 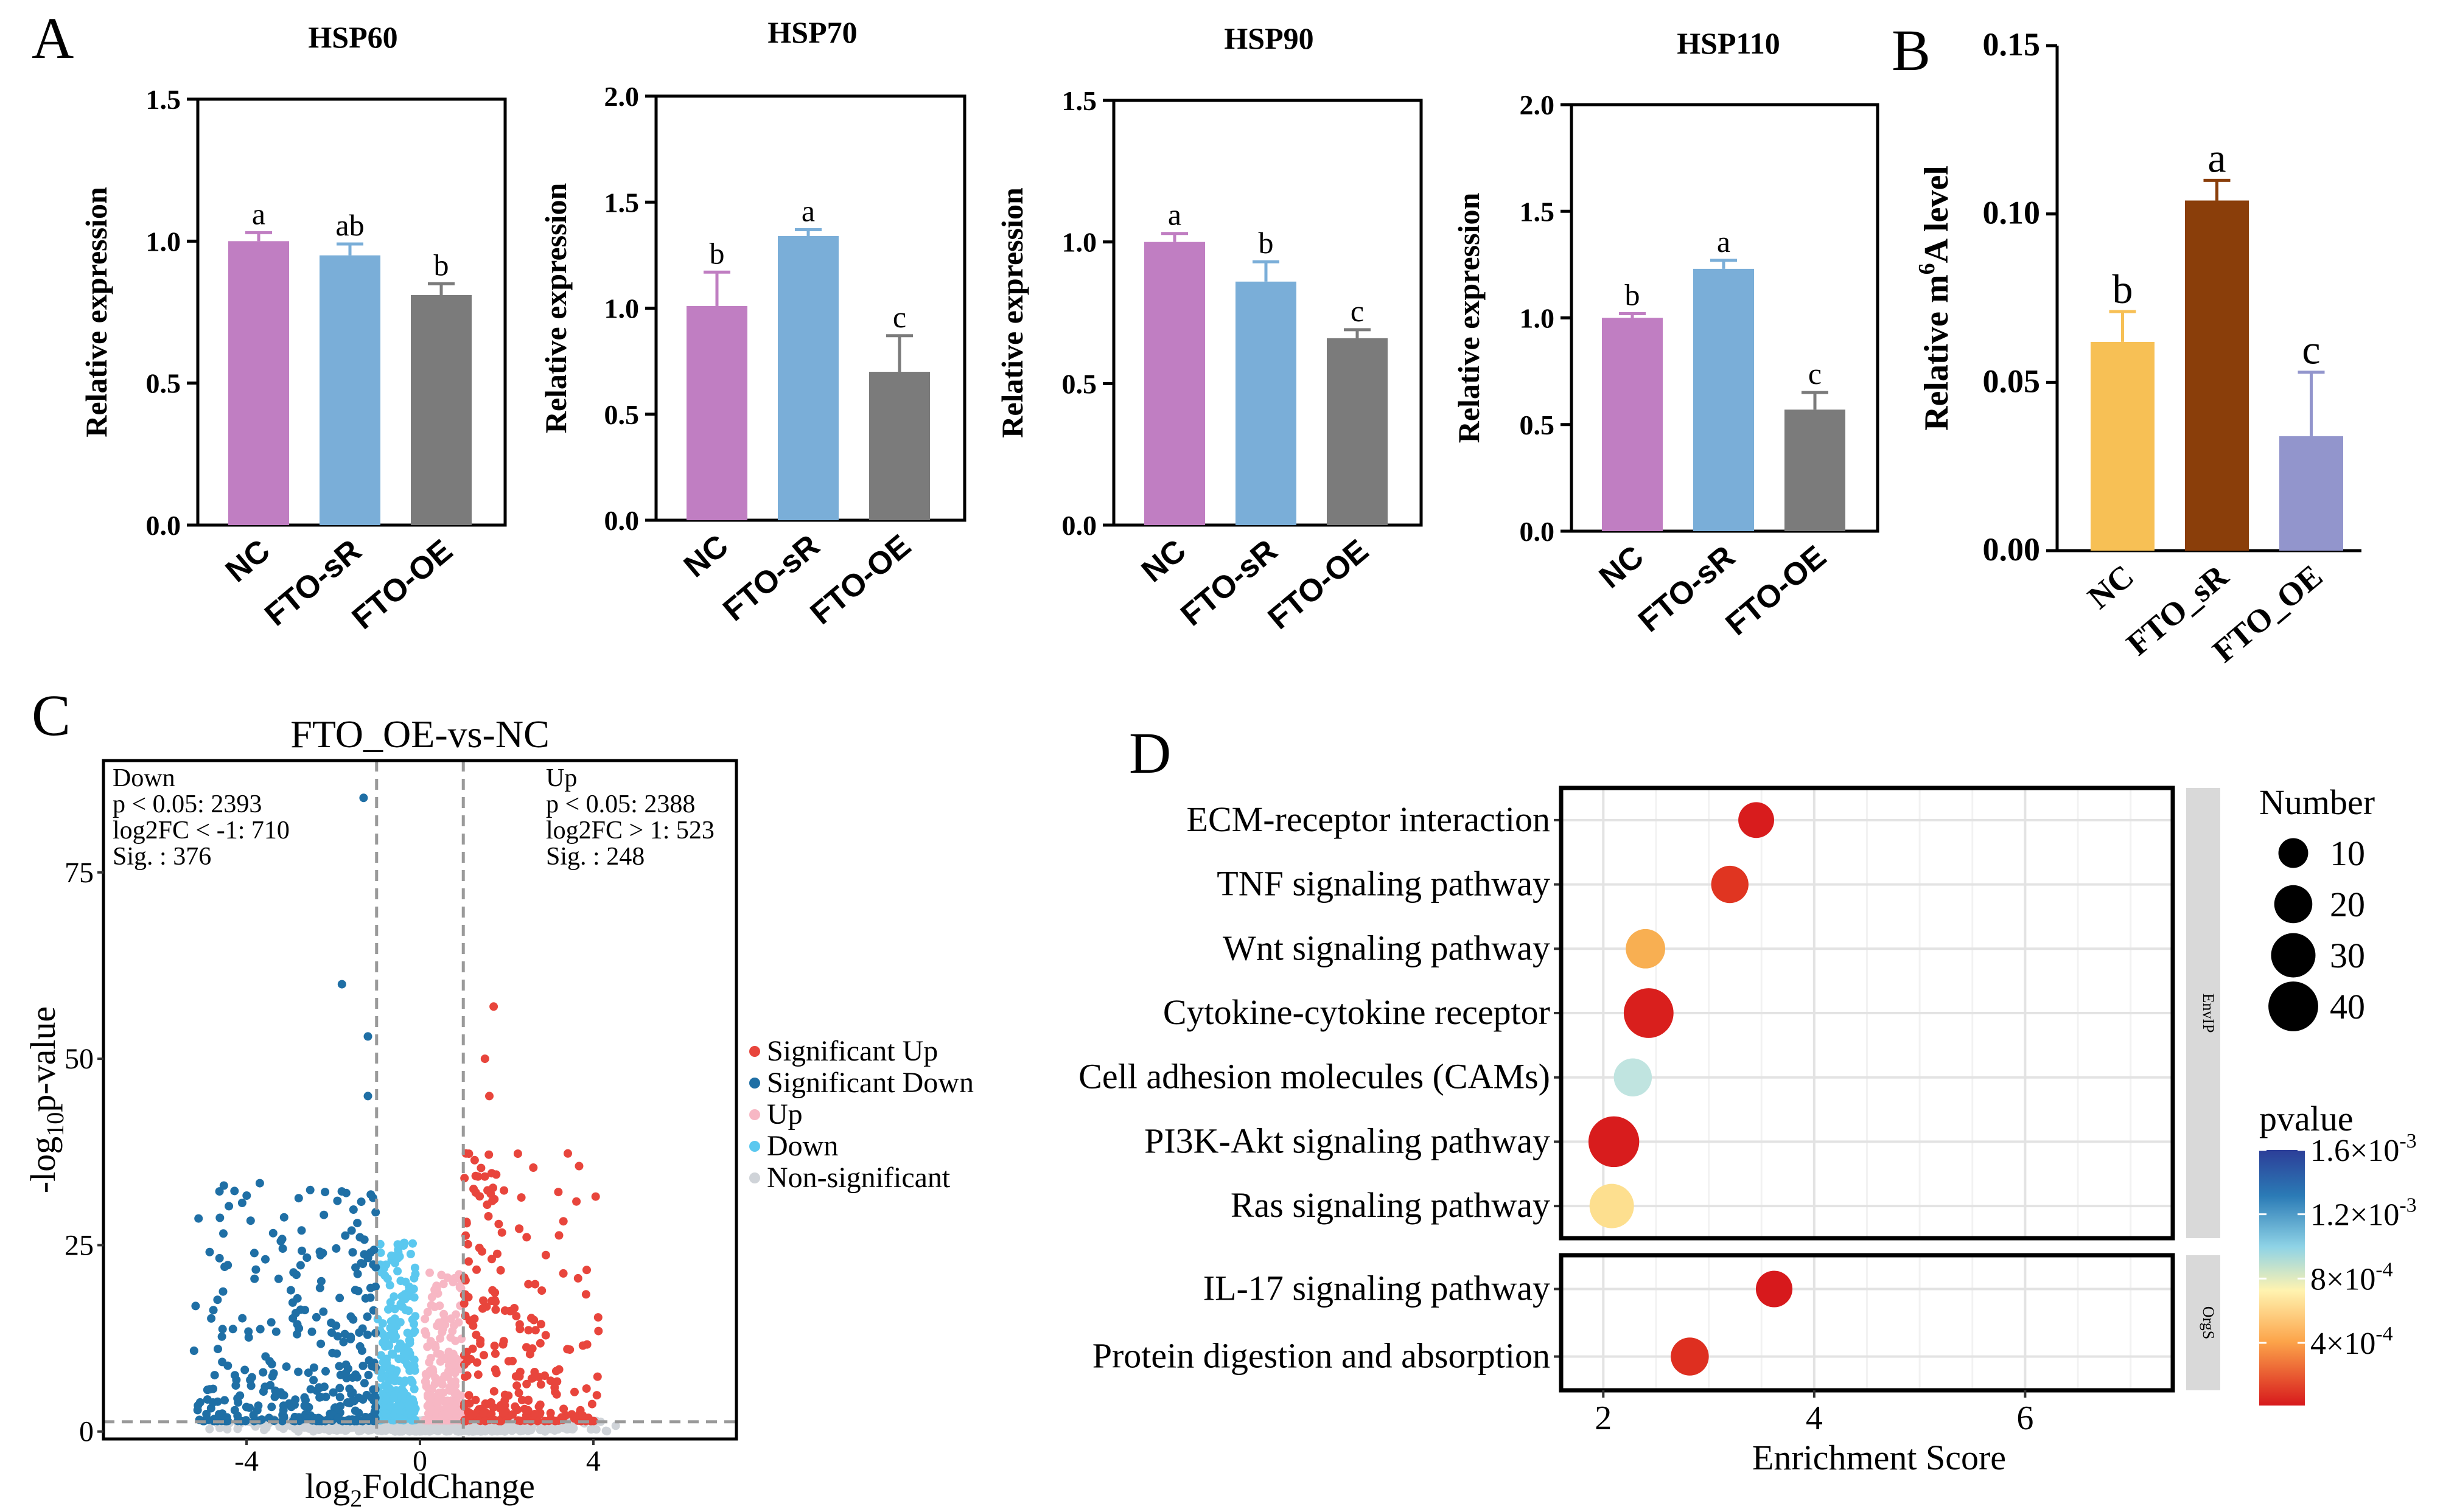 I want to click on y-axis-title-part: A level, so click(x=1937, y=214).